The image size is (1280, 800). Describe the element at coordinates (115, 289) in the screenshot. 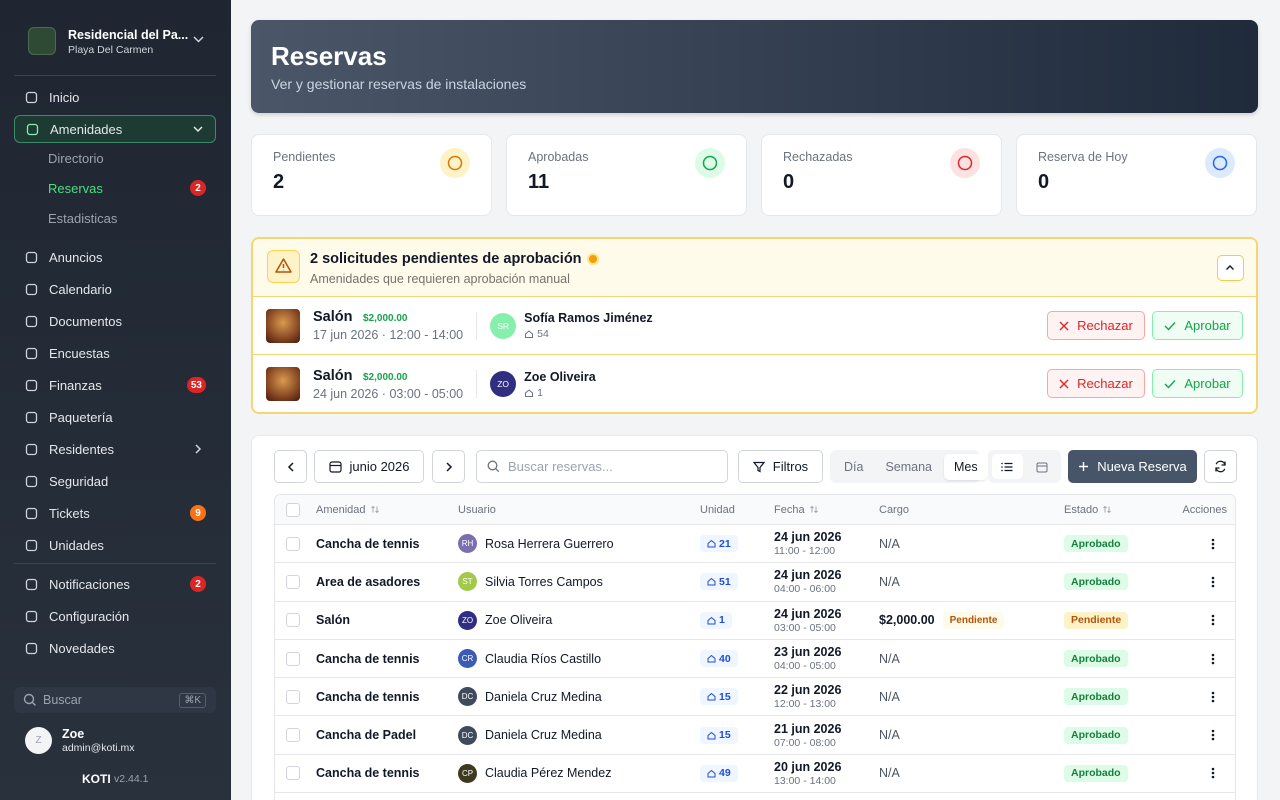

I see `nav-item: Calendario` at that location.